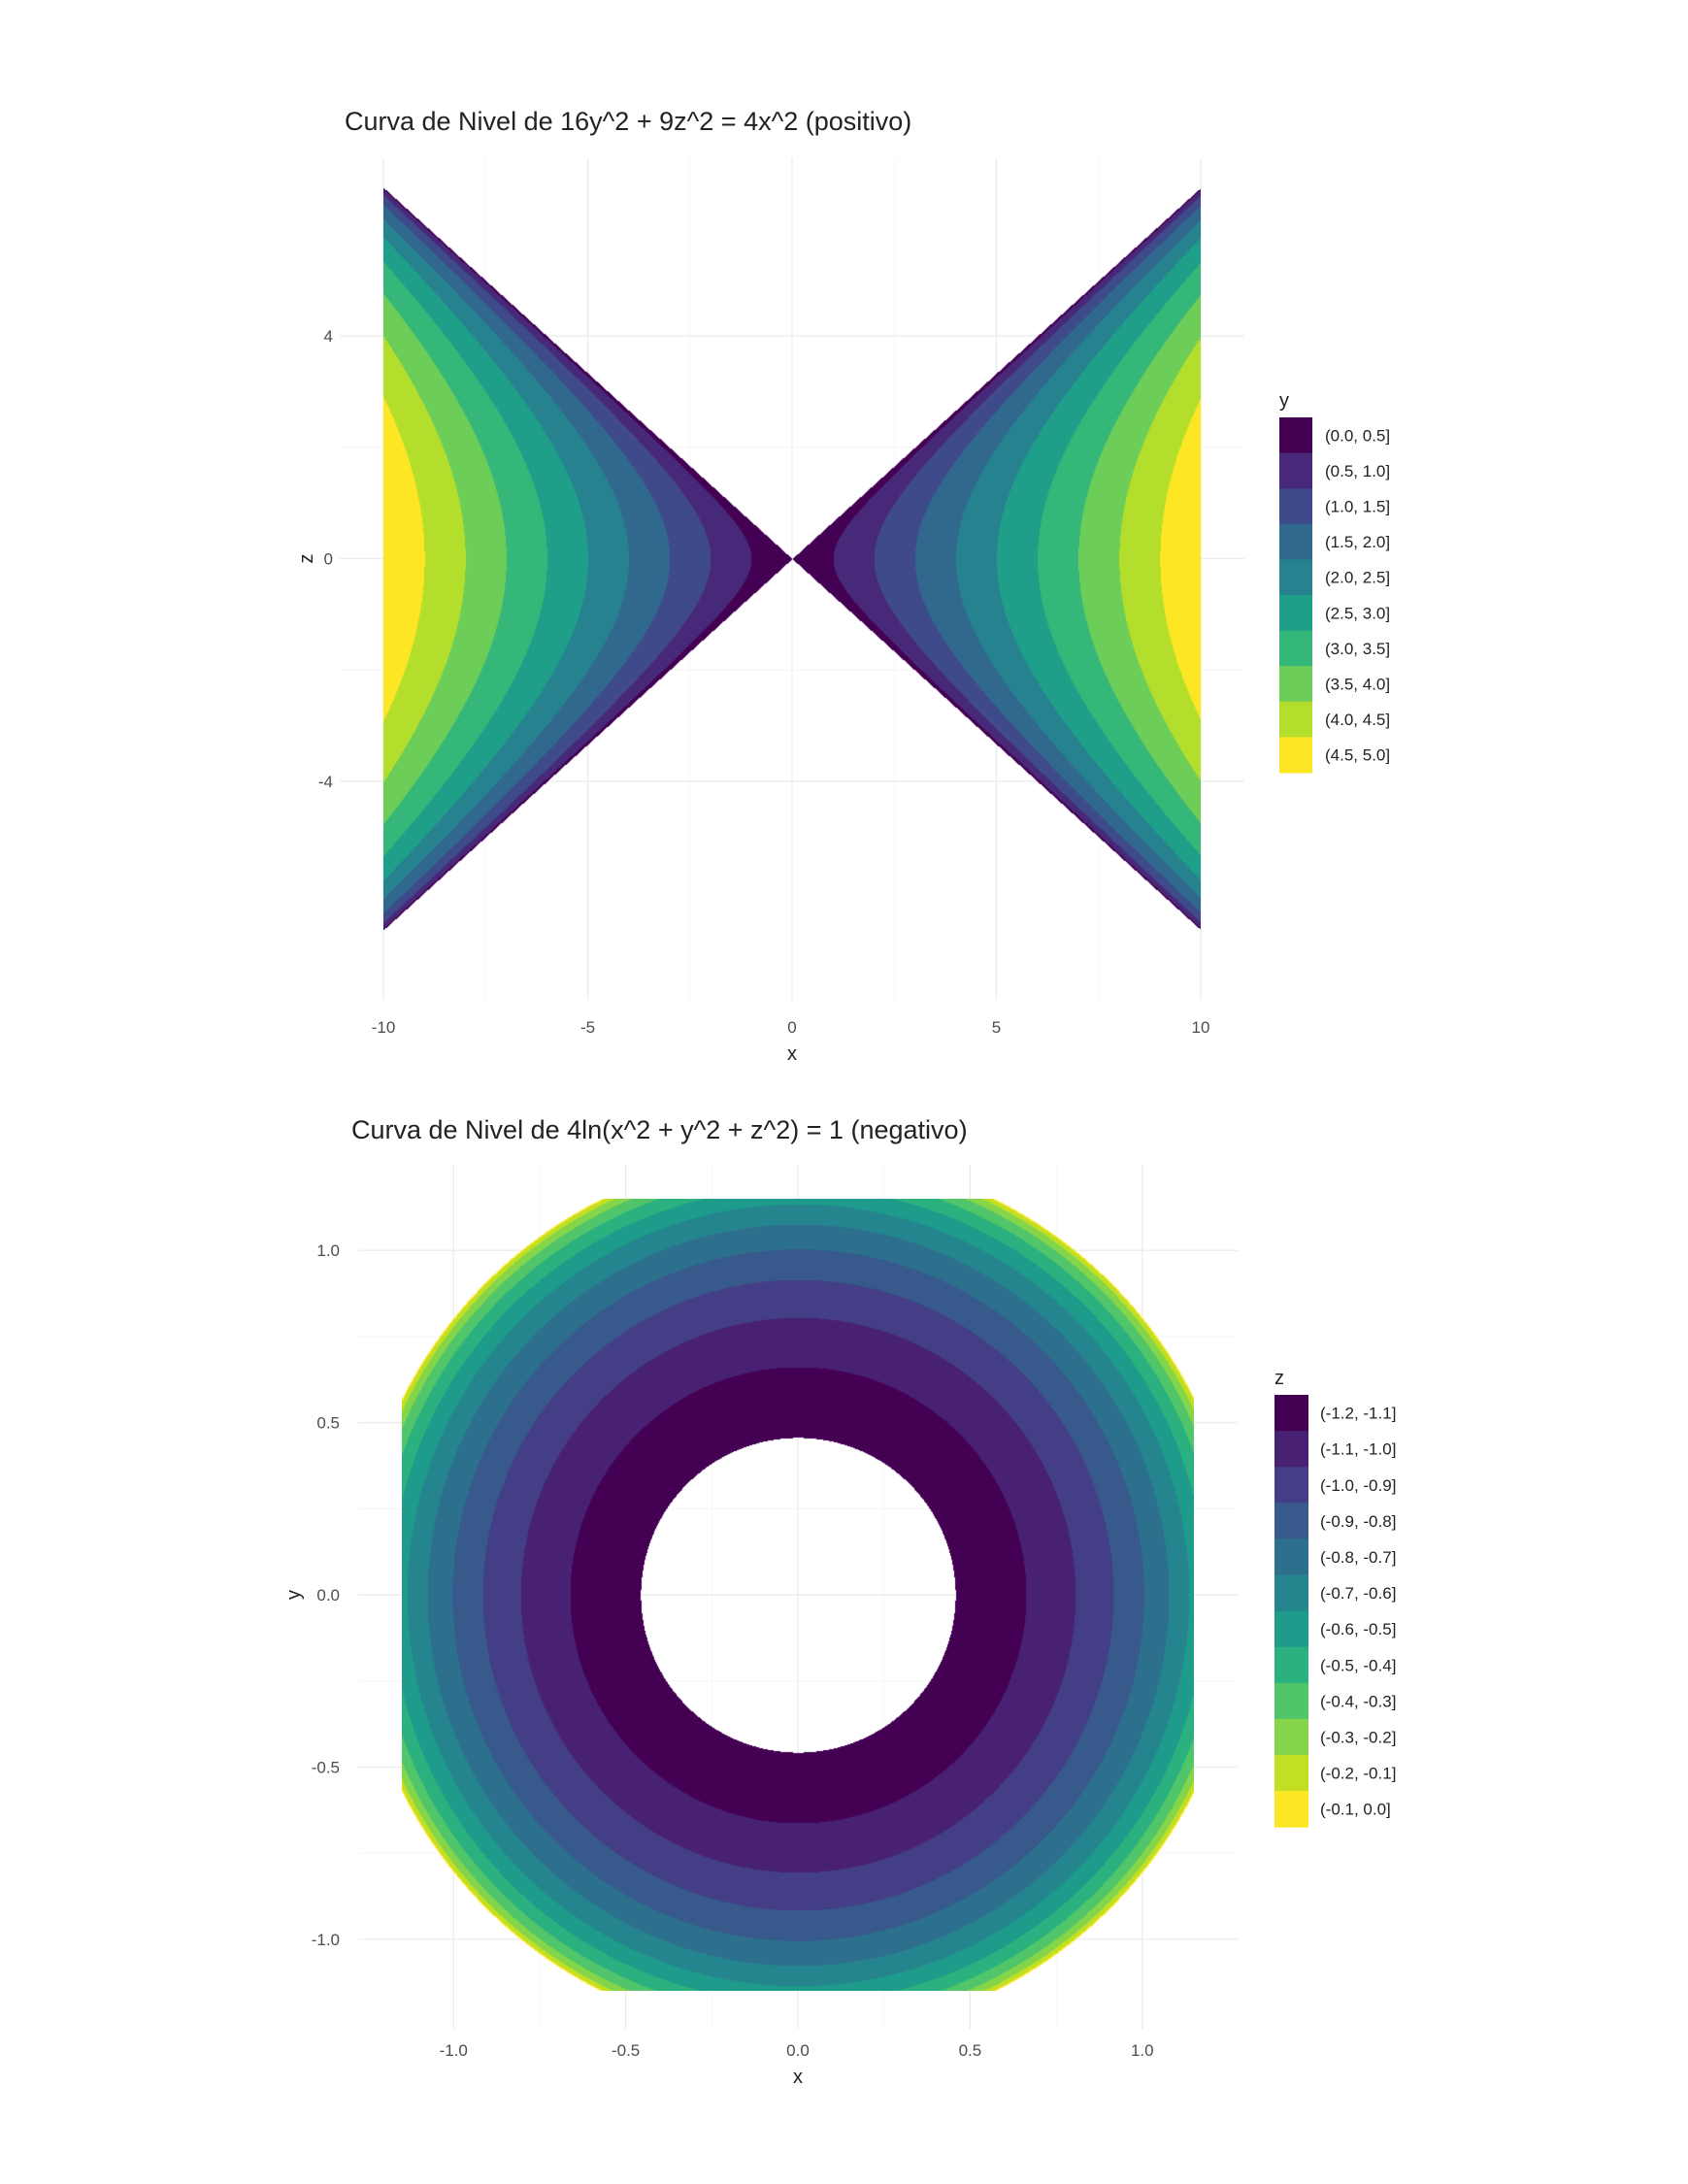  Describe the element at coordinates (1355, 1810) in the screenshot. I see `legend-label: (-0.1, 0.0]` at that location.